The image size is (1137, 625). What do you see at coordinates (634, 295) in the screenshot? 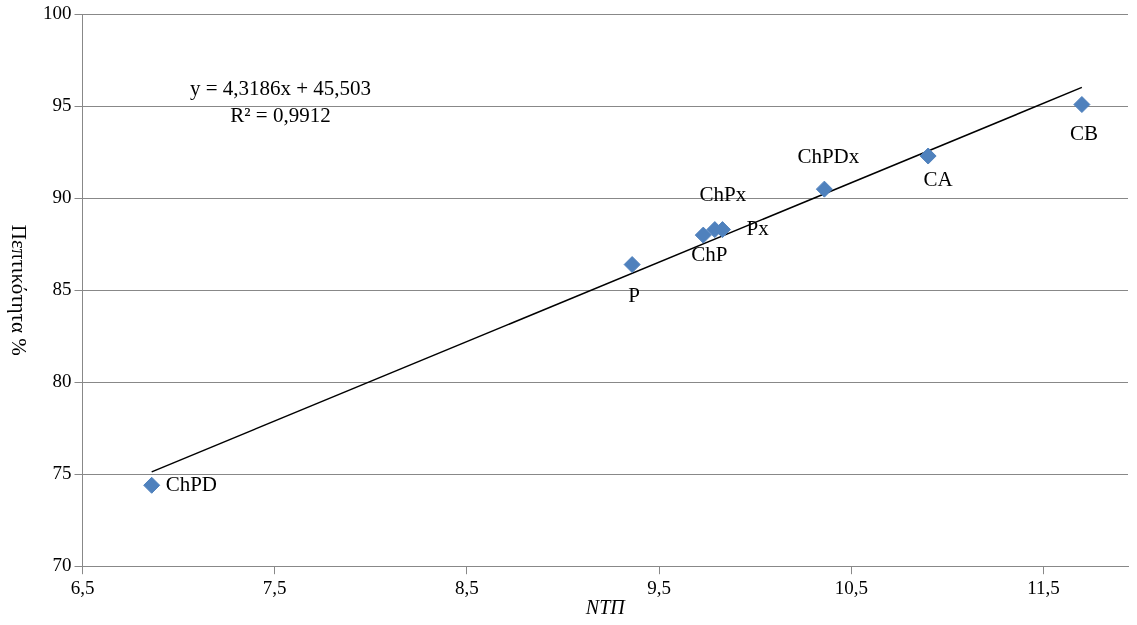
I see `data-label: P` at bounding box center [634, 295].